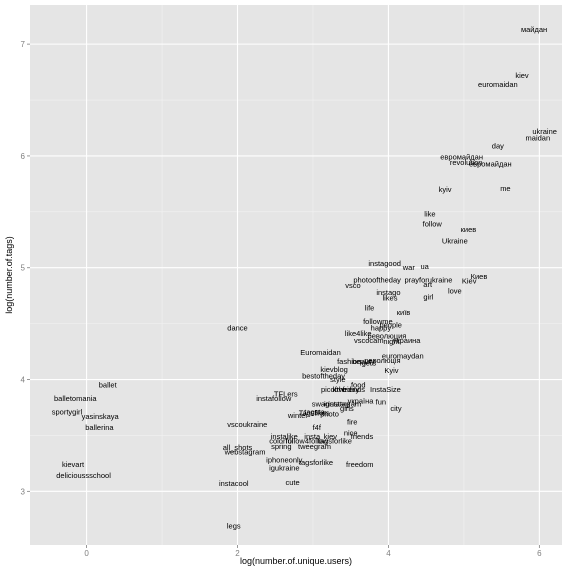 Image resolution: width=570 pixels, height=570 pixels. Describe the element at coordinates (312, 436) in the screenshot. I see `point-label: insta` at that location.